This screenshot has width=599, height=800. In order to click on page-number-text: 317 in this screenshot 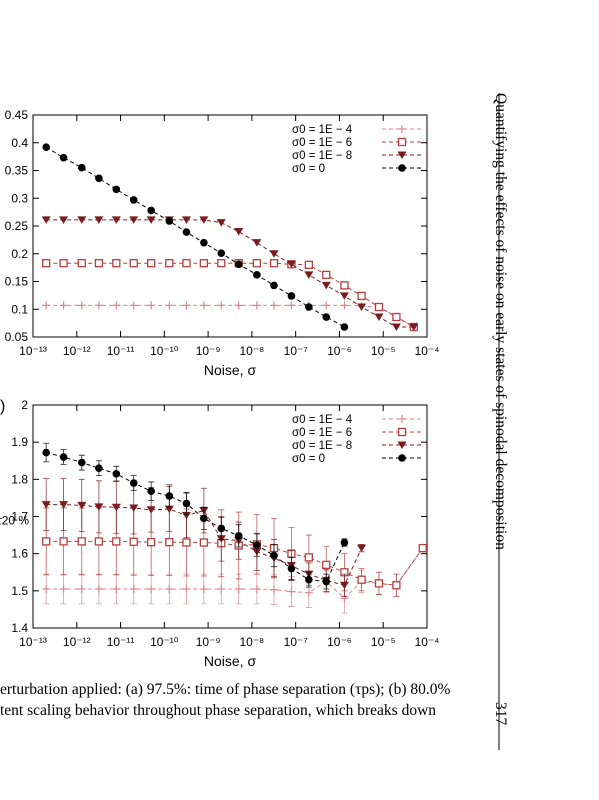, I will do `click(500, 714)`.